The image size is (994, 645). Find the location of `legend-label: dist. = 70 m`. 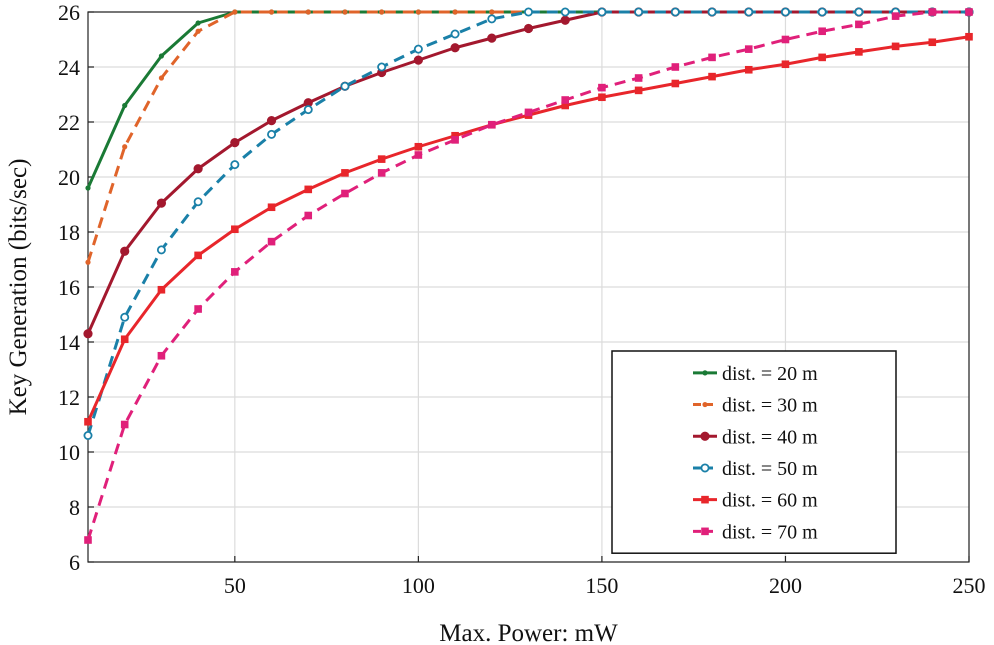

legend-label: dist. = 70 m is located at coordinates (770, 532).